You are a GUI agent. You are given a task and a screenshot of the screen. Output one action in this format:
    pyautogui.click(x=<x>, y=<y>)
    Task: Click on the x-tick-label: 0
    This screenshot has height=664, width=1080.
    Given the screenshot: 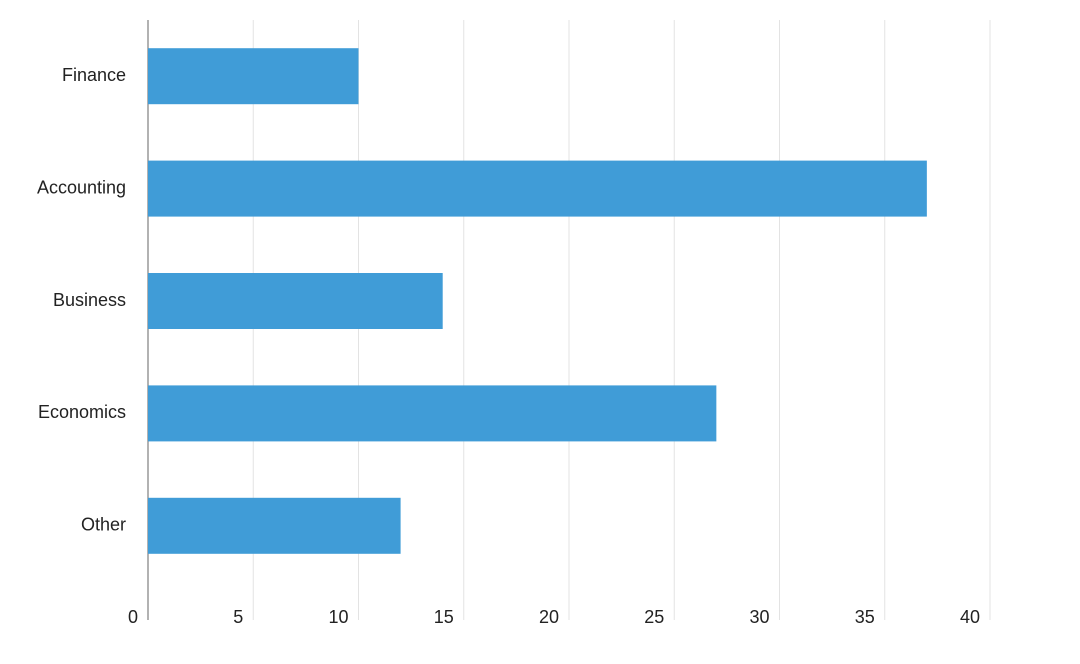 What is the action you would take?
    pyautogui.click(x=133, y=617)
    